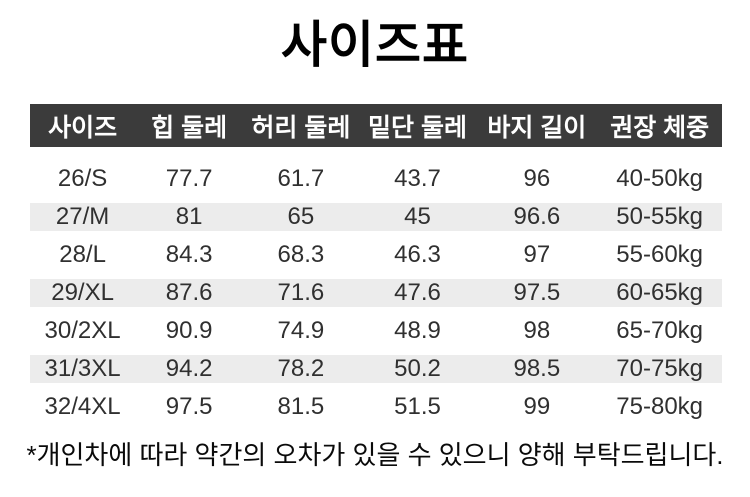  I want to click on cell-hem: 45, so click(417, 216).